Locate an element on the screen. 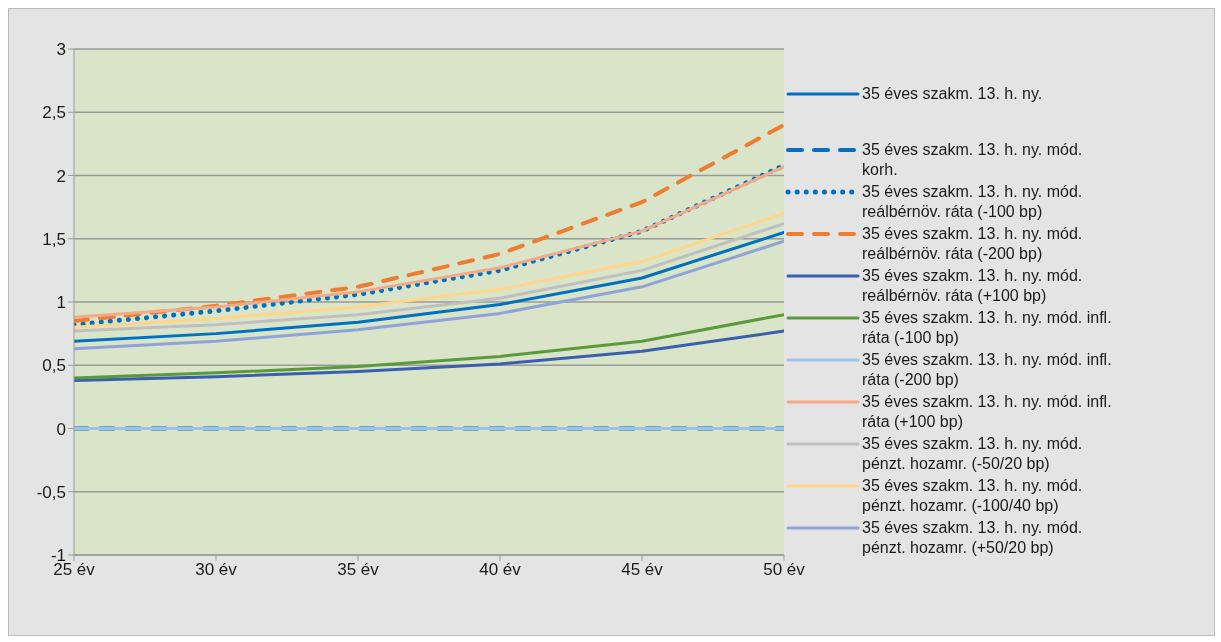  legend-label: 35 éves szakm. 13. h. ny. mód. pénzt. hozamr. (+50/20 bp) is located at coordinates (973, 538).